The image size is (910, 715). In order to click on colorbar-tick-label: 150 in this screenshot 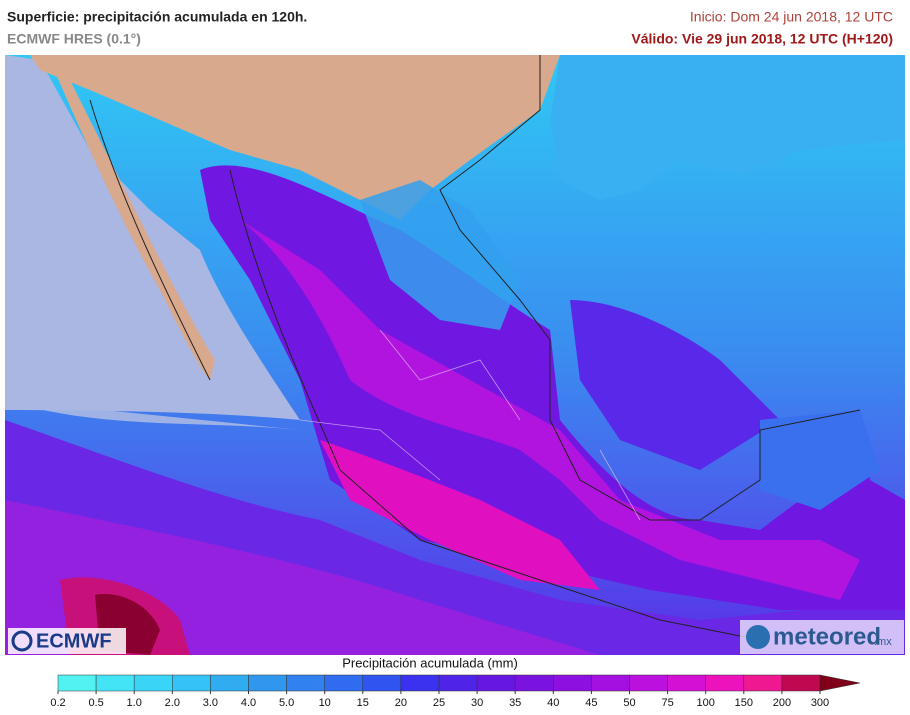, I will do `click(744, 703)`.